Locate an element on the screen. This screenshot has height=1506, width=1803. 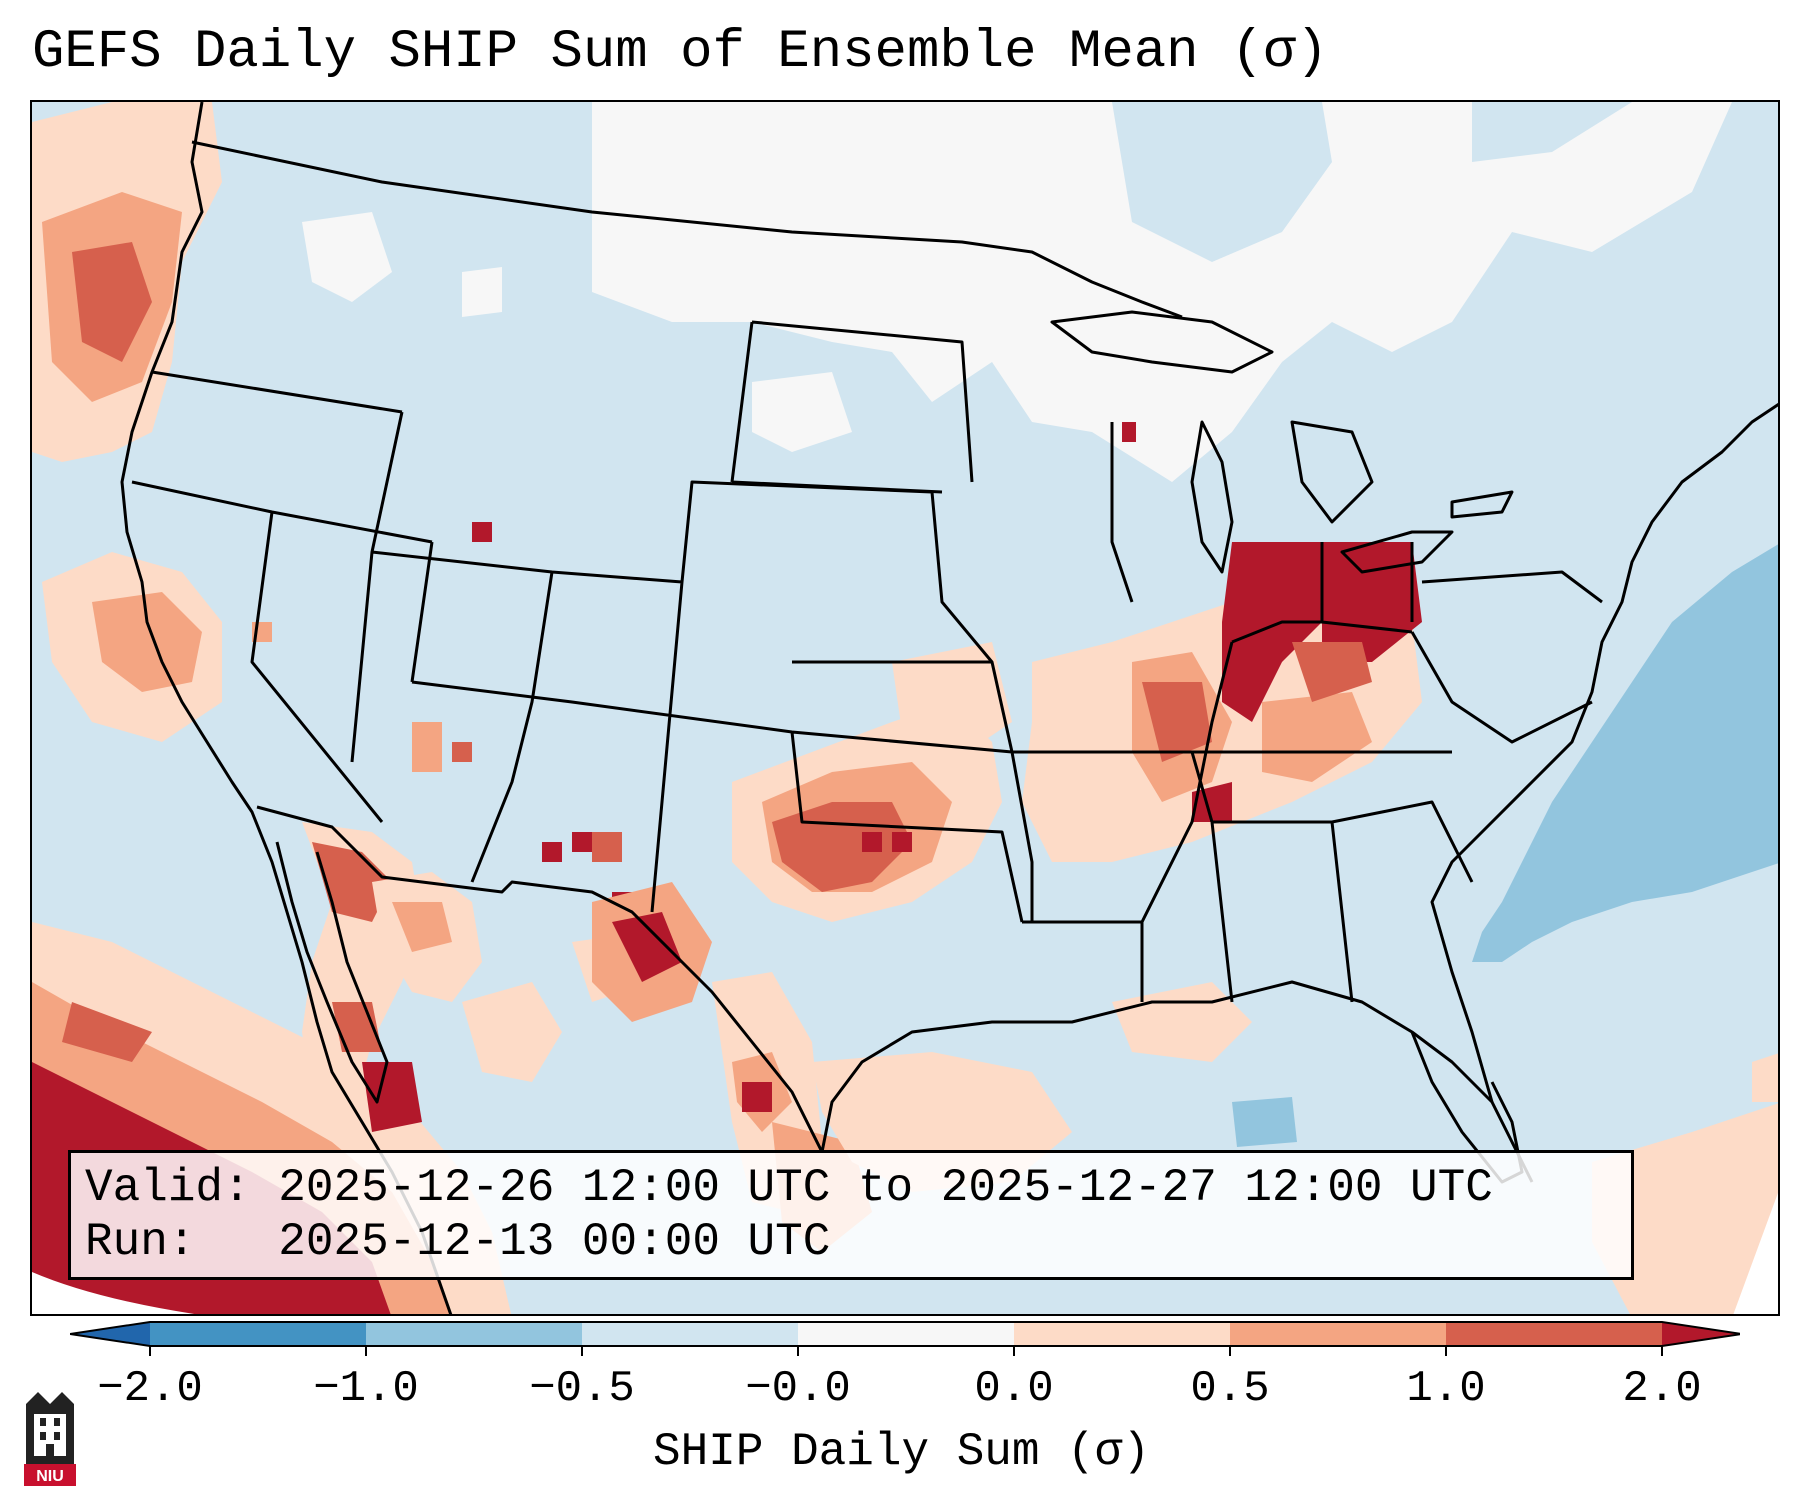
colorbar-tick-label: 0.0 is located at coordinates (1014, 1389).